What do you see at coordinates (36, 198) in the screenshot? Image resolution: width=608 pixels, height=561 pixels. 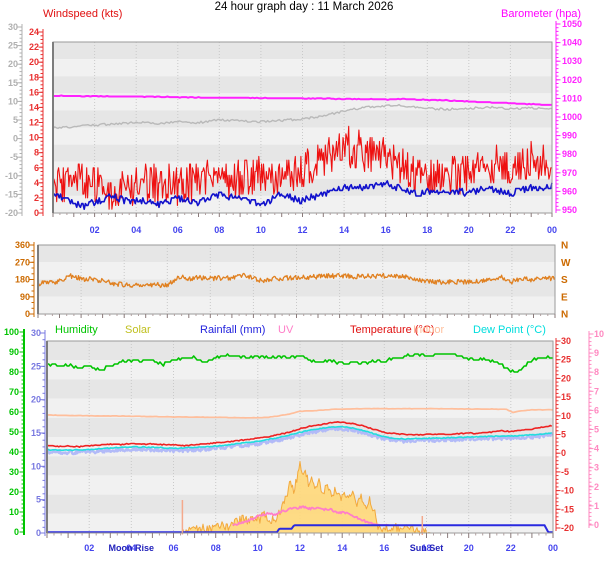 I see `tick-wind-2: 2` at bounding box center [36, 198].